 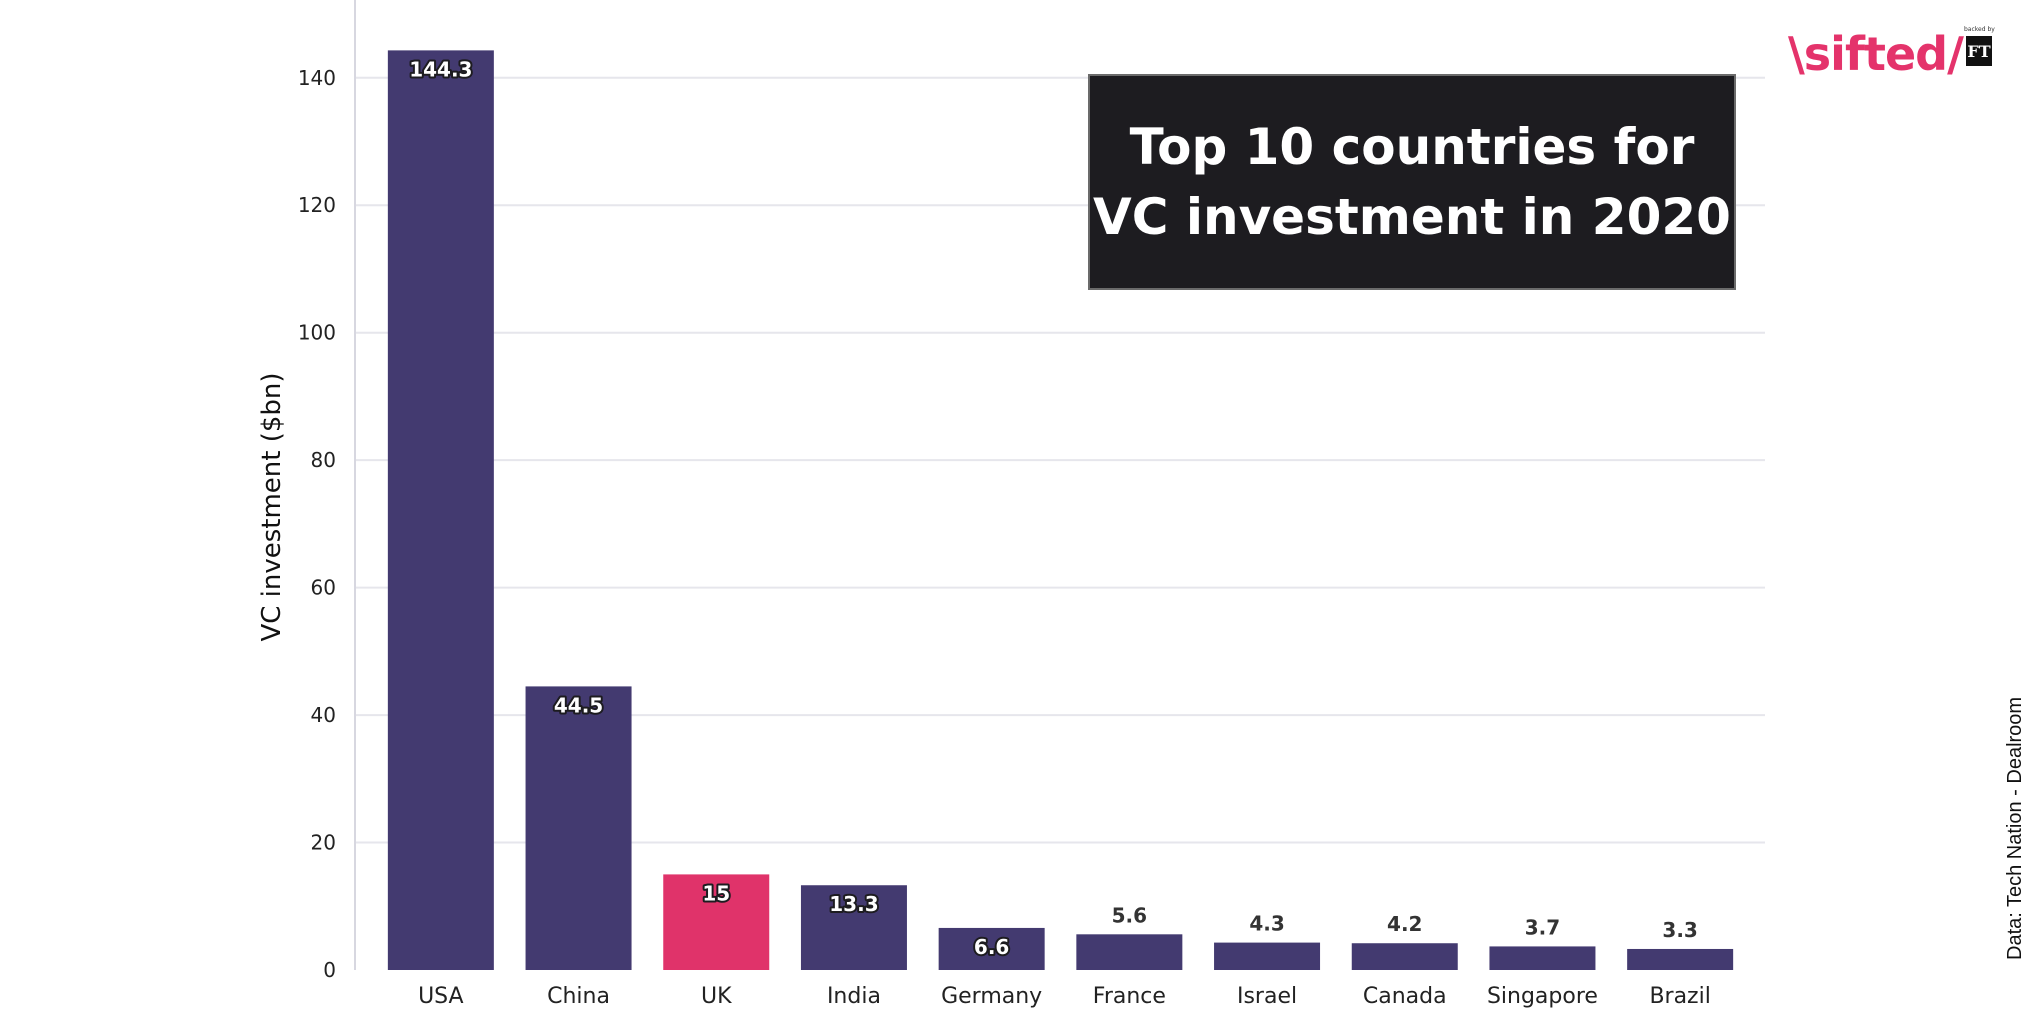 I want to click on chart-title-line-1: Top 10 countries for, so click(x=1412, y=147).